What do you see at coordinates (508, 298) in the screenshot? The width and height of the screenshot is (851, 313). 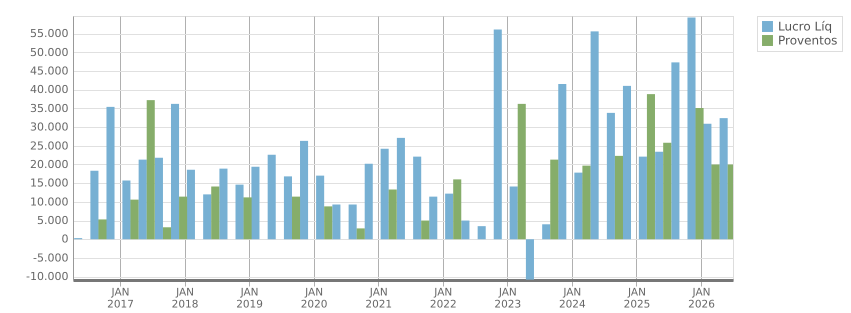 I see `x-tick-label: JAN 2023` at bounding box center [508, 298].